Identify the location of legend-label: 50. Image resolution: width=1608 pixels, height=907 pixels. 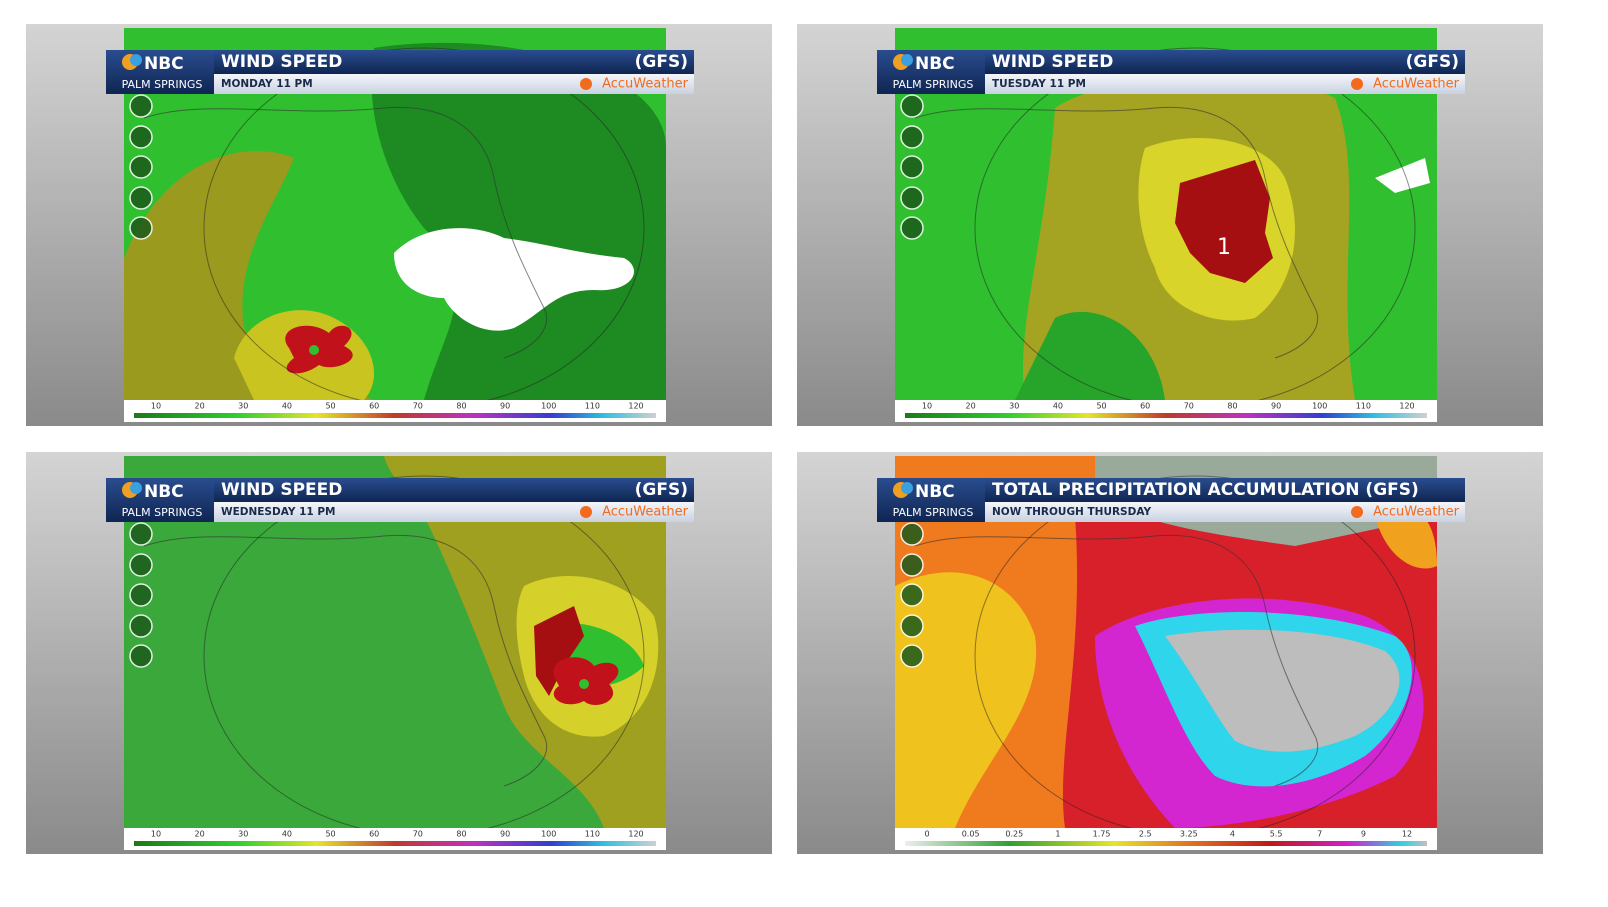
(330, 834).